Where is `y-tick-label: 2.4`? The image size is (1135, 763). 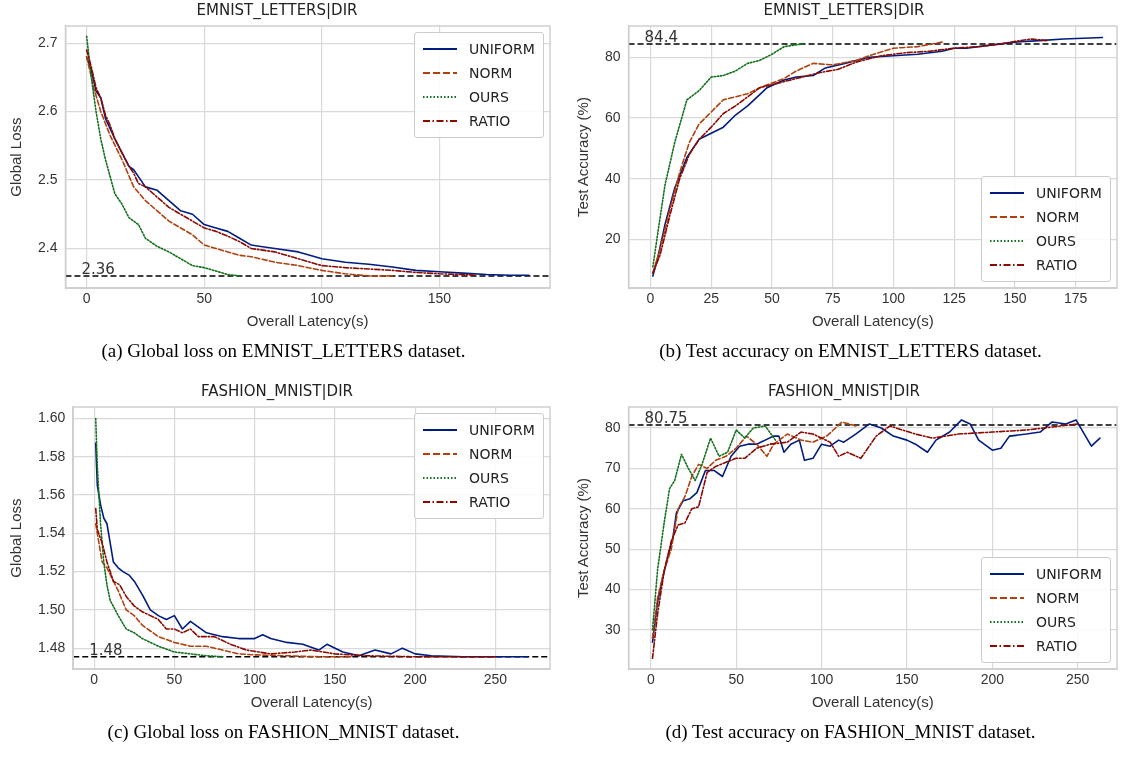 y-tick-label: 2.4 is located at coordinates (47, 247).